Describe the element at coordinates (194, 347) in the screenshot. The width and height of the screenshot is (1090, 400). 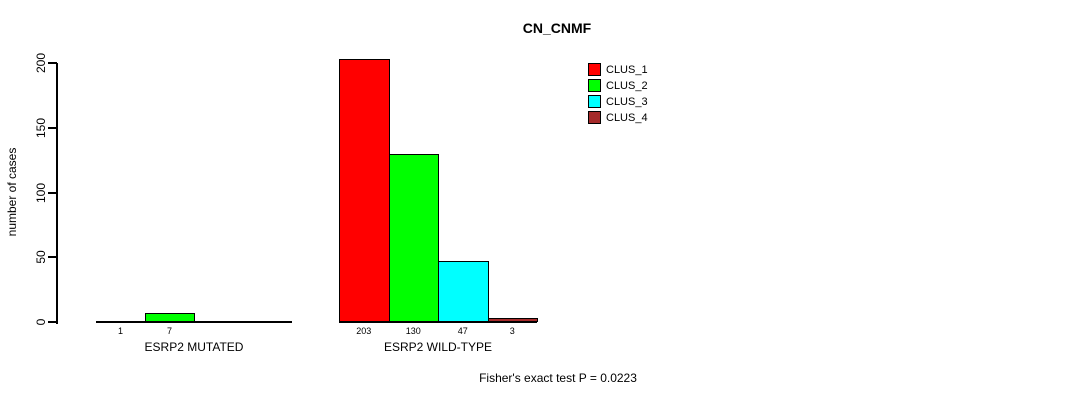
I see `x-group-label: ESRP2 MUTATED` at that location.